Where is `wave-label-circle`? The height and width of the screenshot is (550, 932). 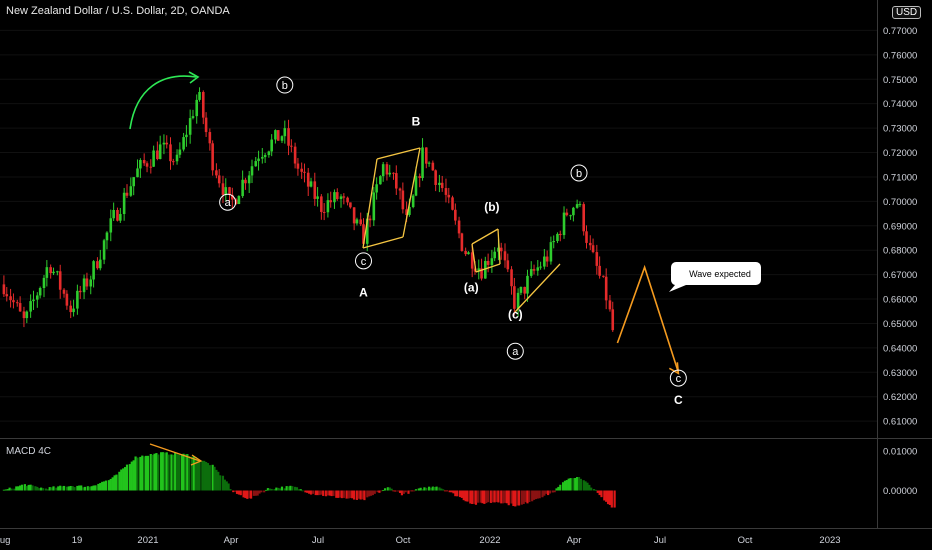
wave-label-circle is located at coordinates (364, 261).